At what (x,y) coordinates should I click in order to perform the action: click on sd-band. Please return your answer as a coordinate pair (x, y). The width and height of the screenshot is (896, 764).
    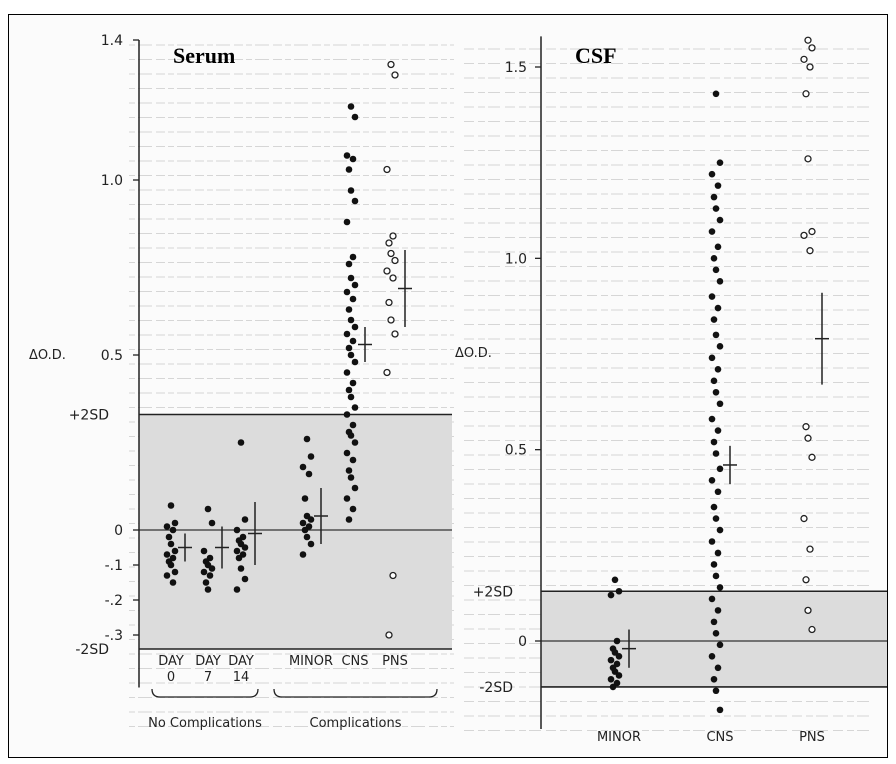
    Looking at the image, I should click on (714, 639).